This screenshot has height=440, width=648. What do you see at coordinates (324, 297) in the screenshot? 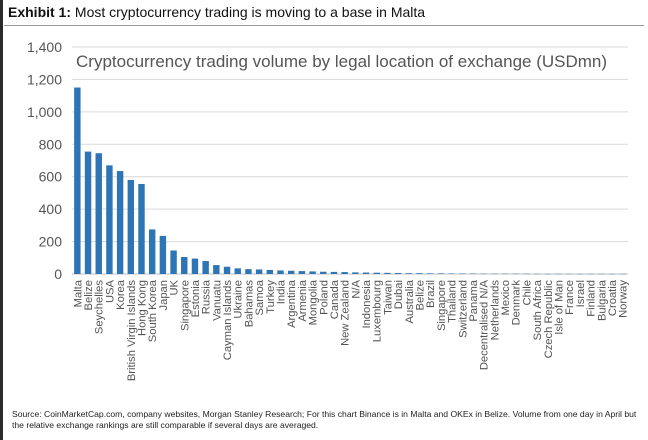
I see `x-tick-label: Poland` at bounding box center [324, 297].